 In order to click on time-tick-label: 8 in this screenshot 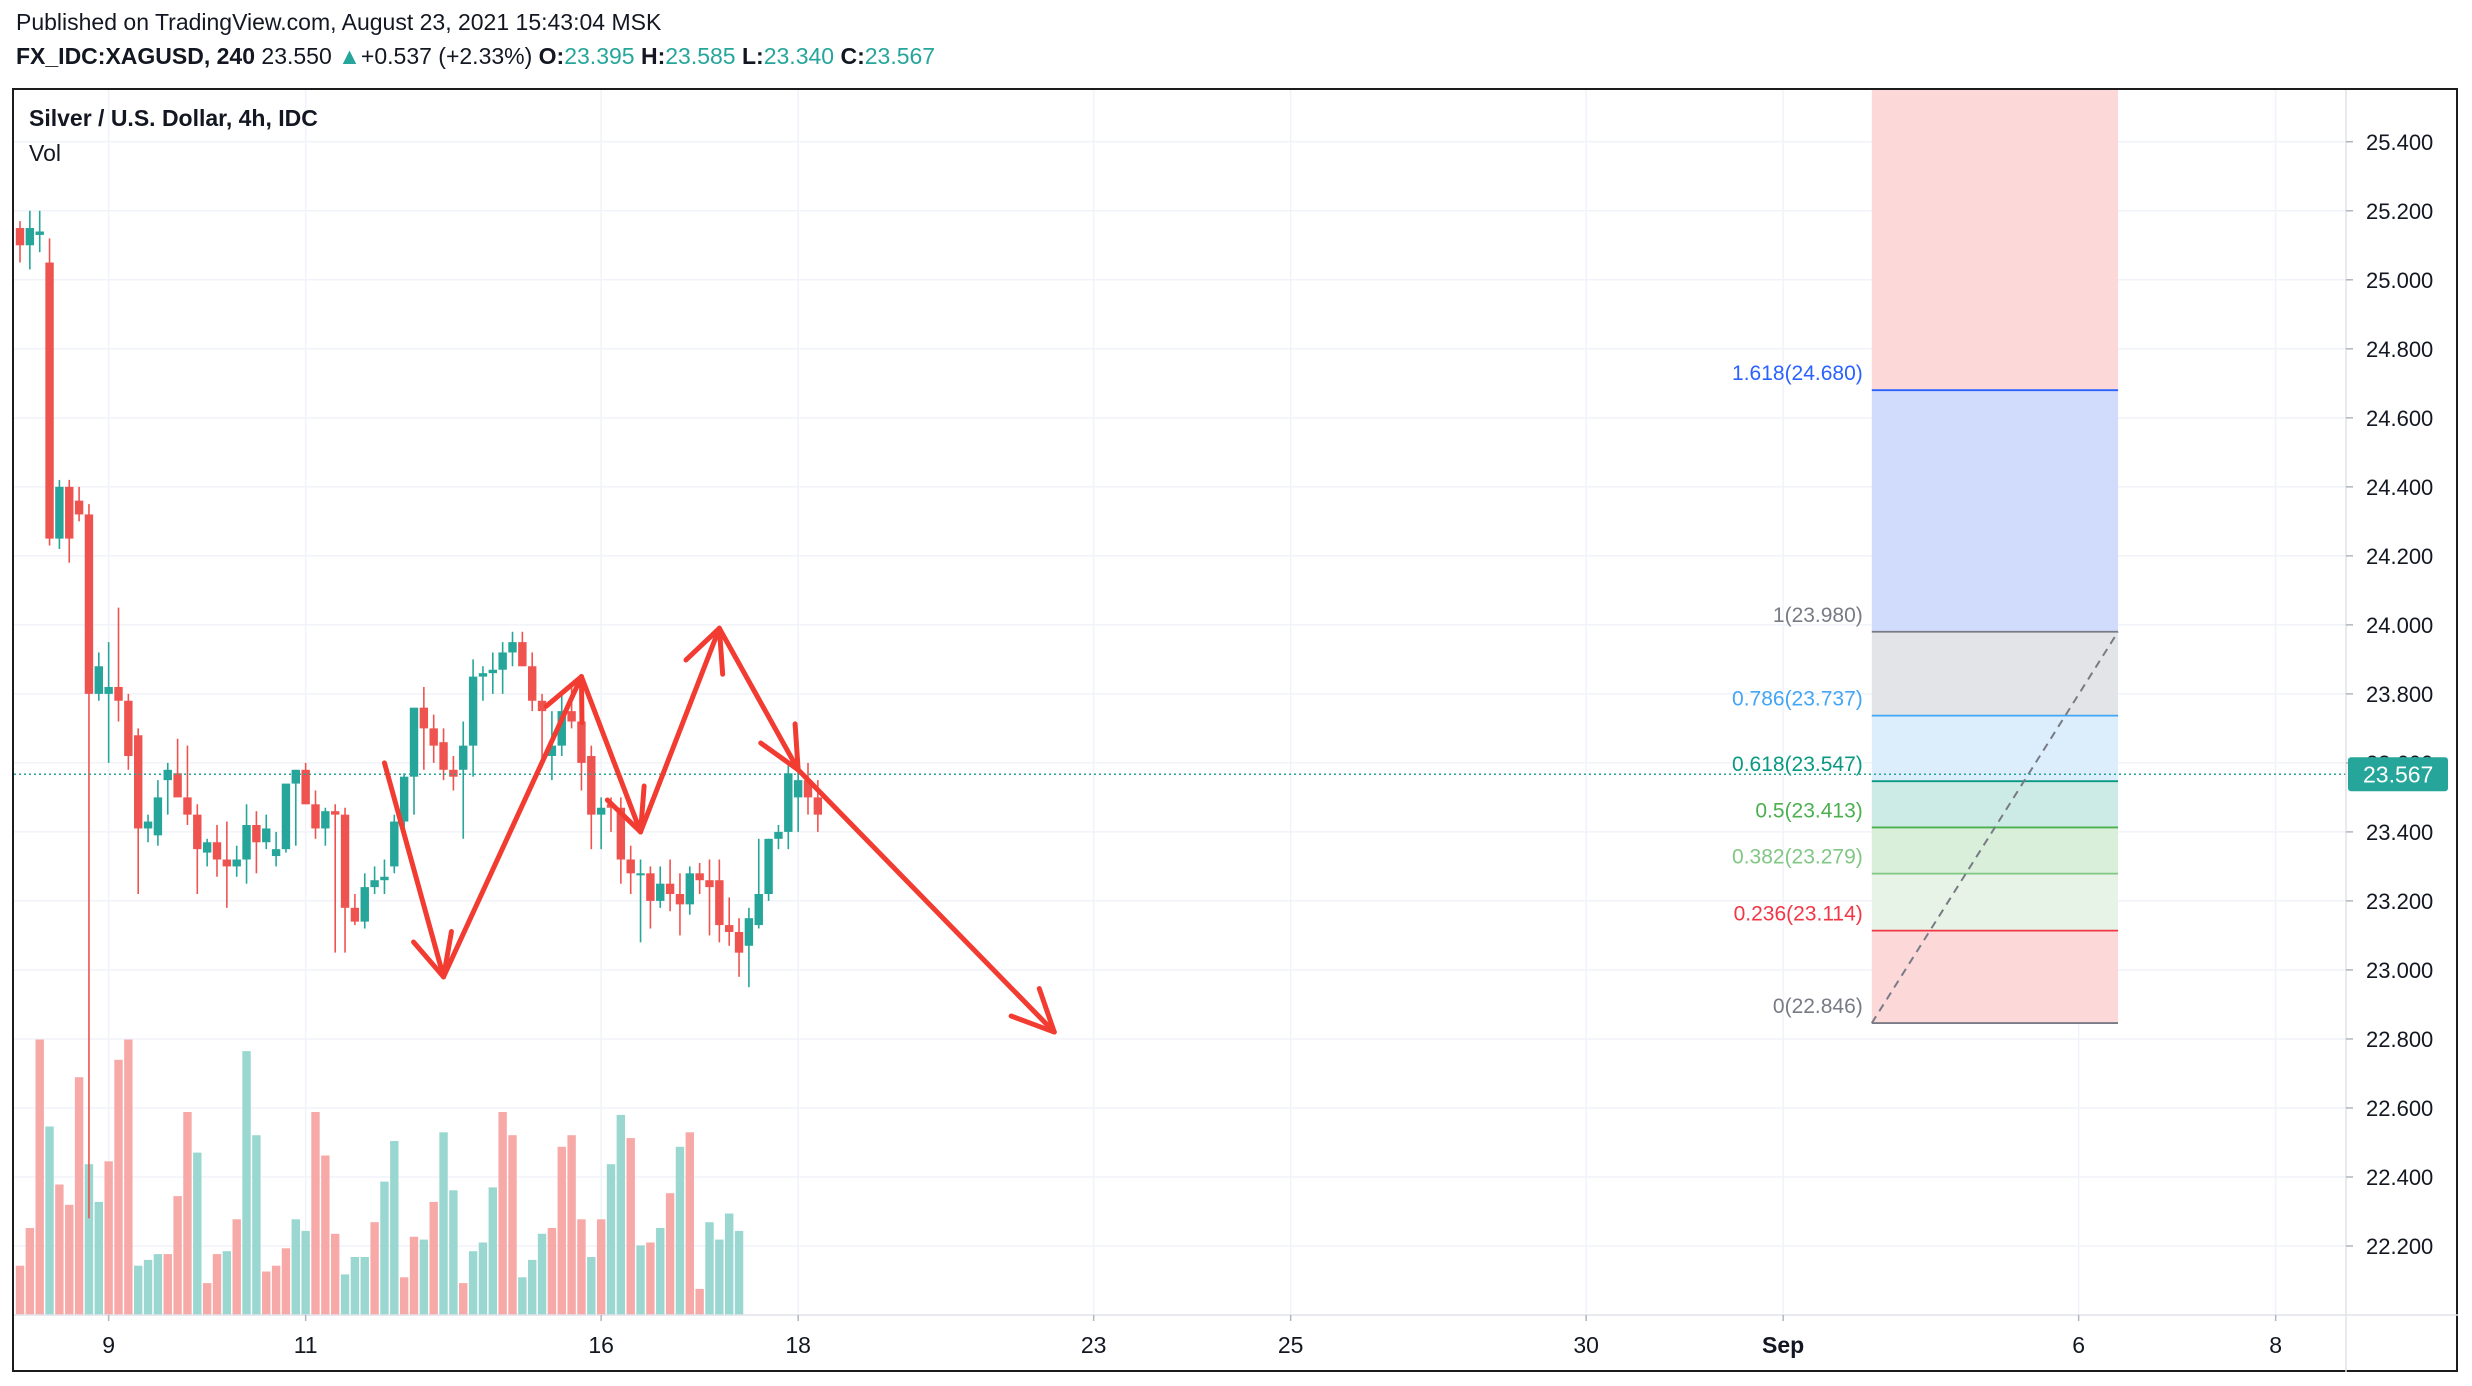, I will do `click(2275, 1345)`.